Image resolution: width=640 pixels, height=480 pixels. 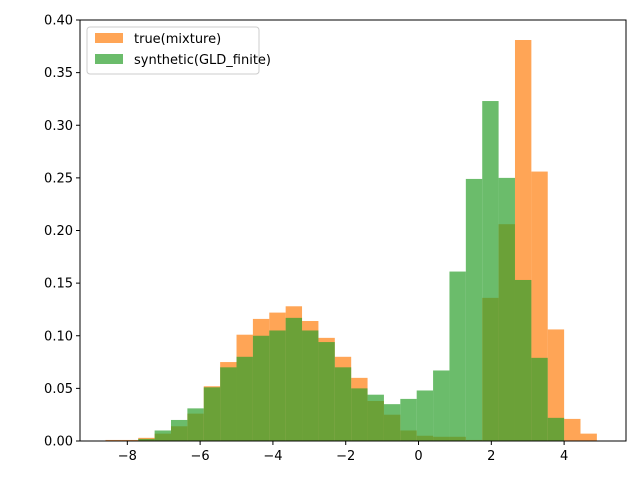 What do you see at coordinates (345, 456) in the screenshot?
I see `x-tick-label: −2` at bounding box center [345, 456].